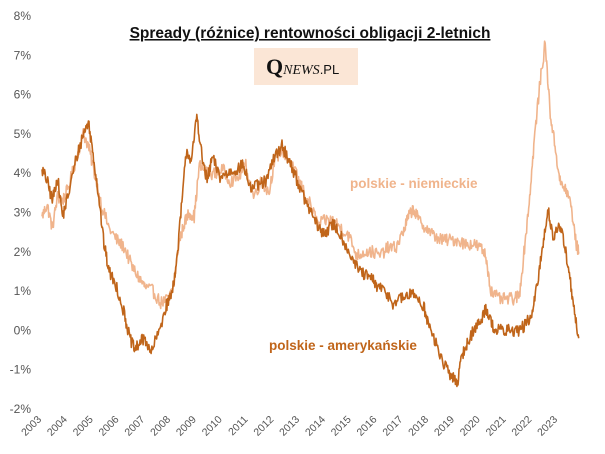  Describe the element at coordinates (418, 426) in the screenshot. I see `x-tick-label: 2018` at that location.